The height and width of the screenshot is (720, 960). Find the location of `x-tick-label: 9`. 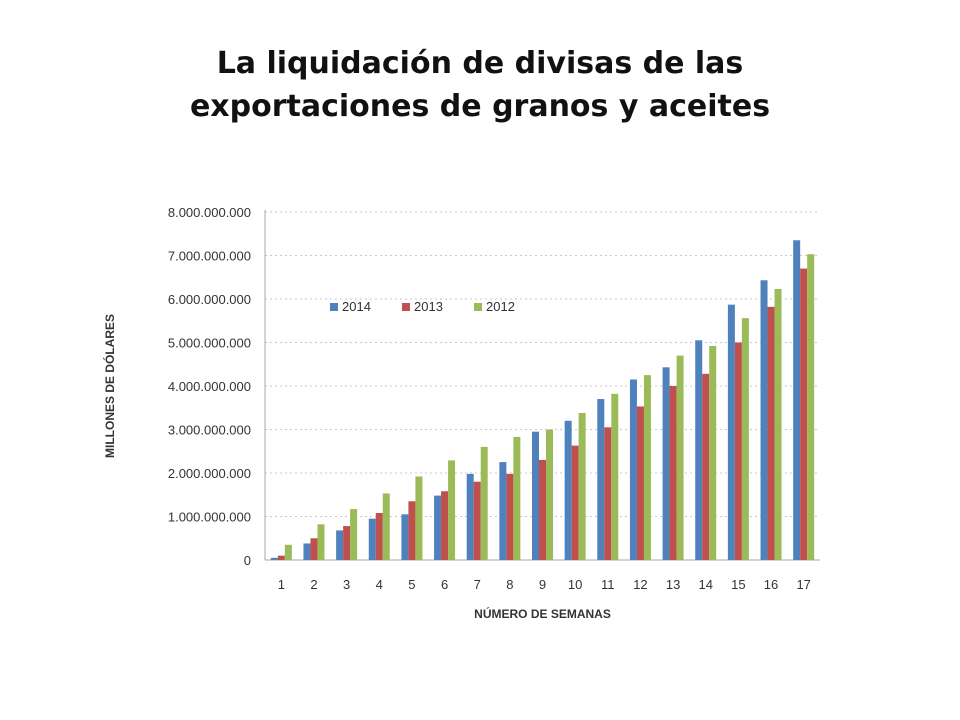

x-tick-label: 9 is located at coordinates (542, 584).